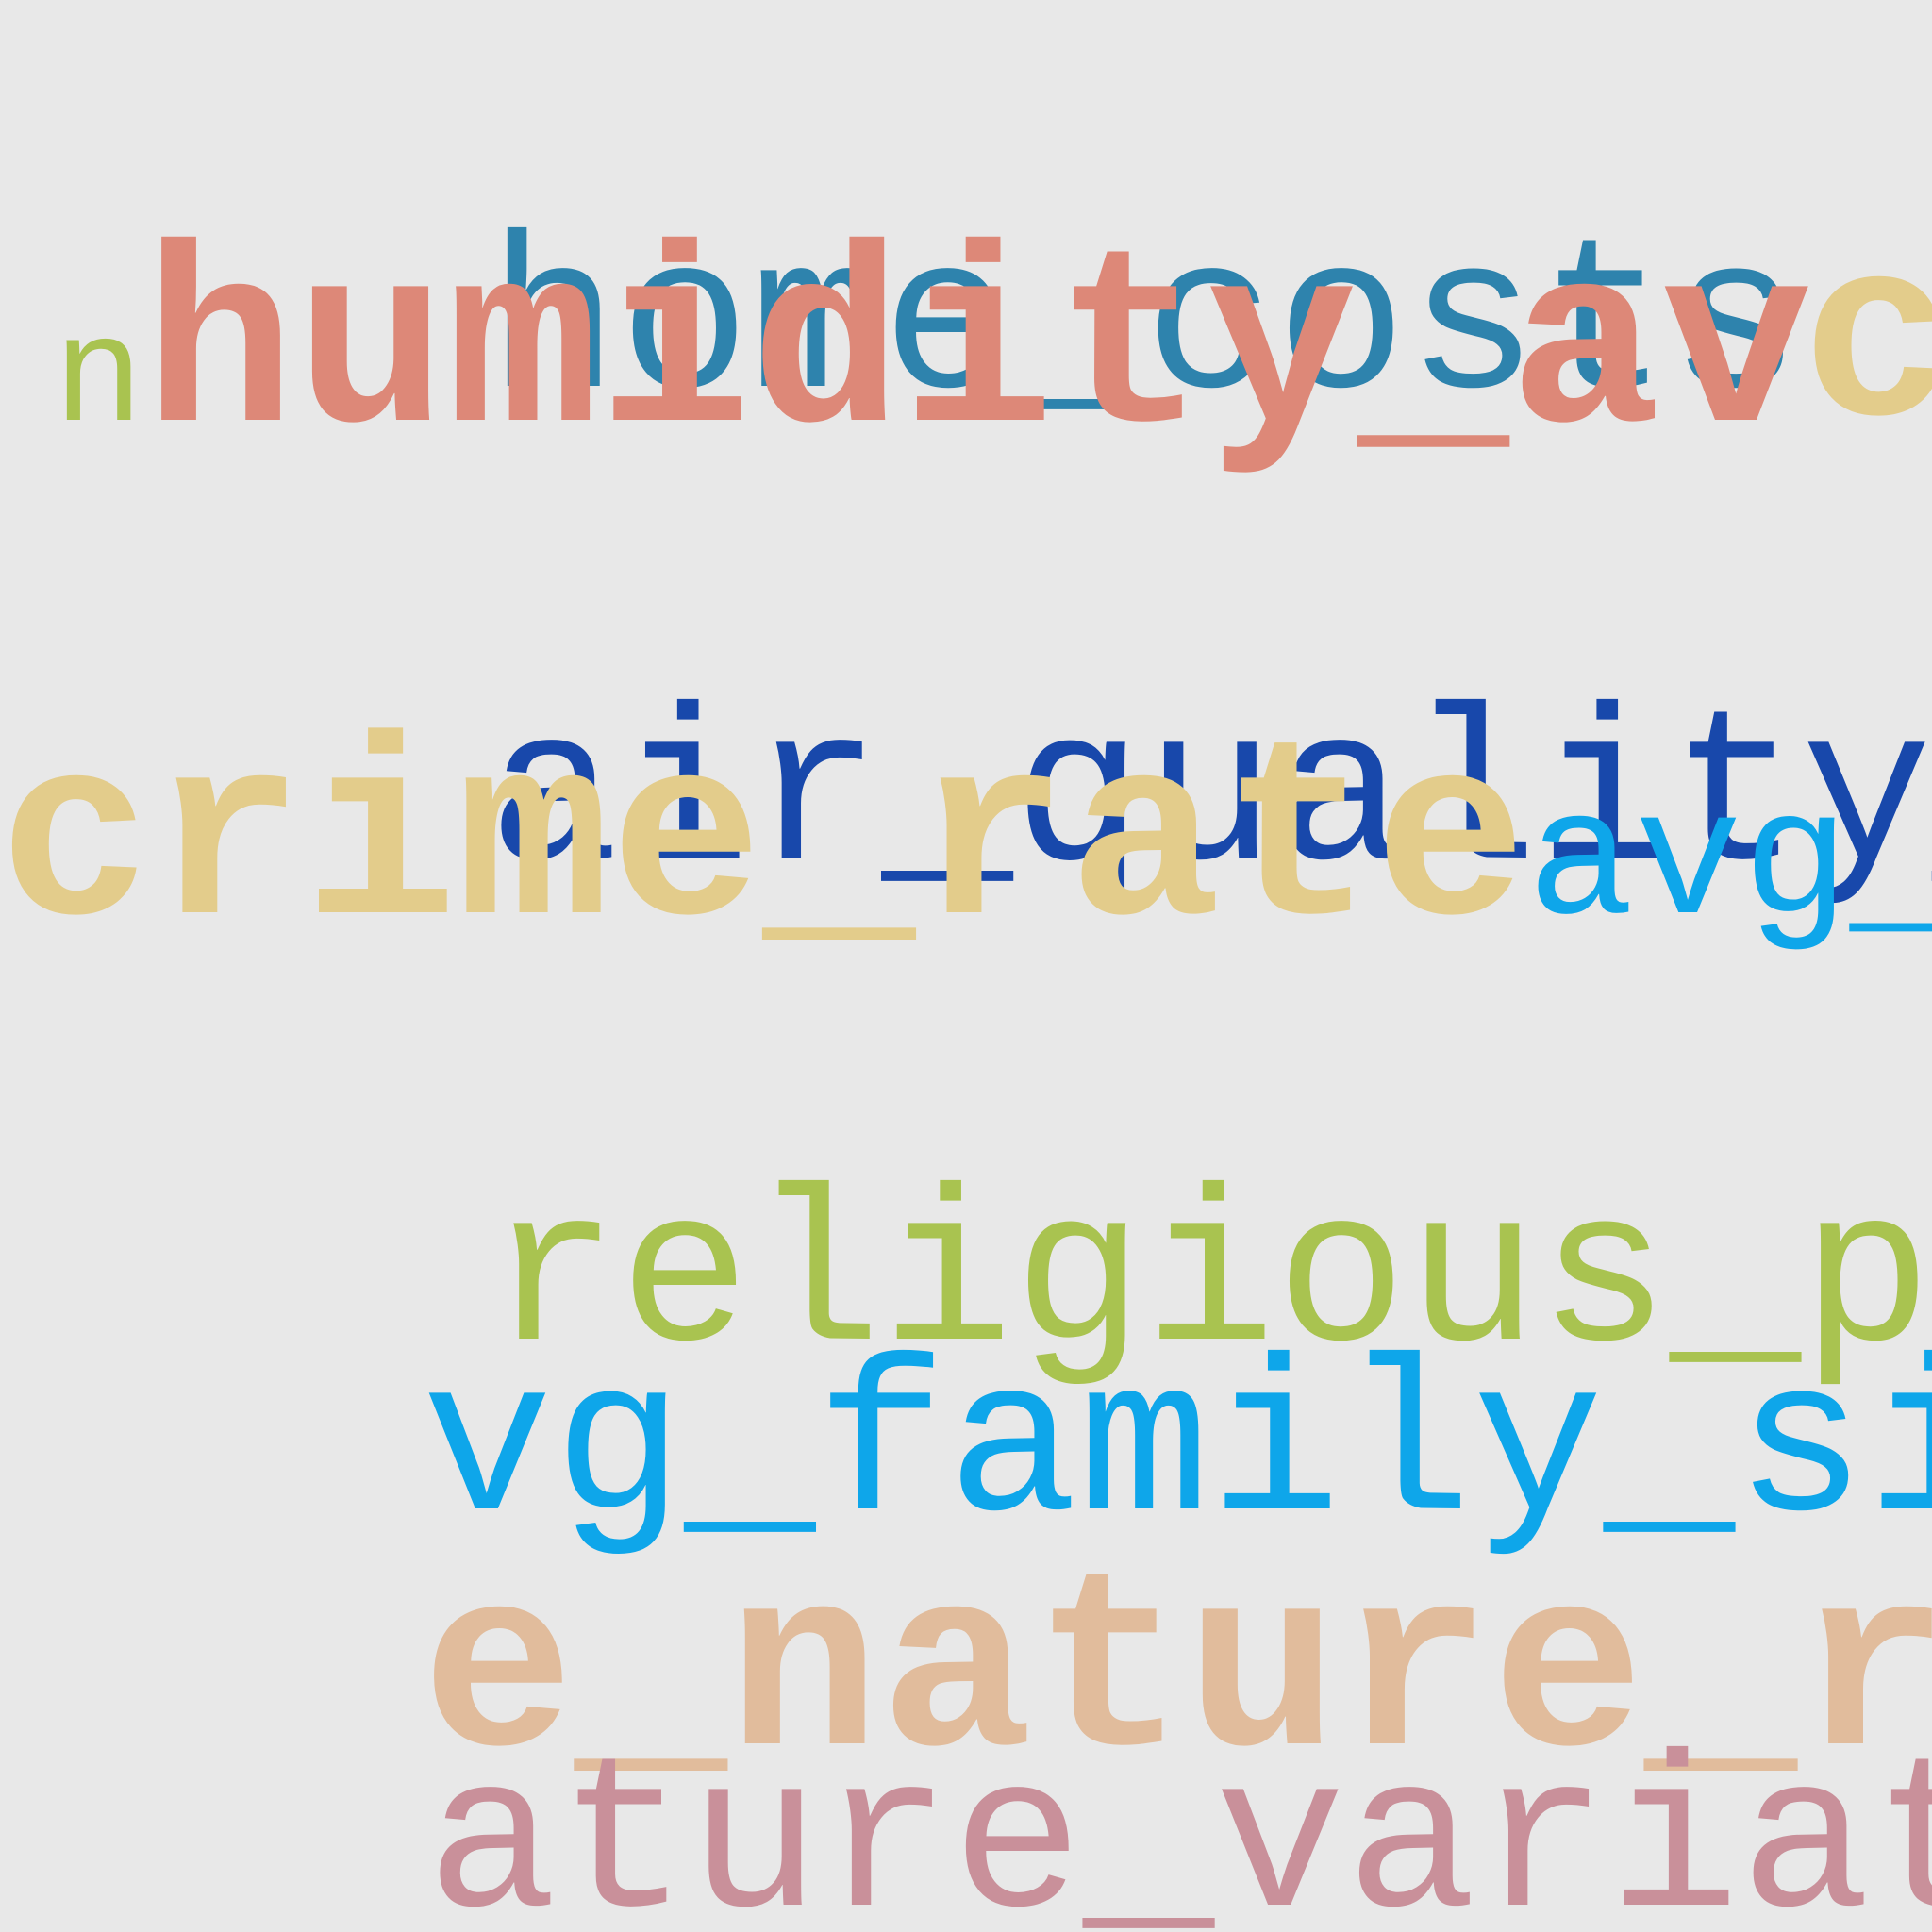 This screenshot has width=1932, height=1932. I want to click on word-avg-fragment: avg_, so click(1729, 866).